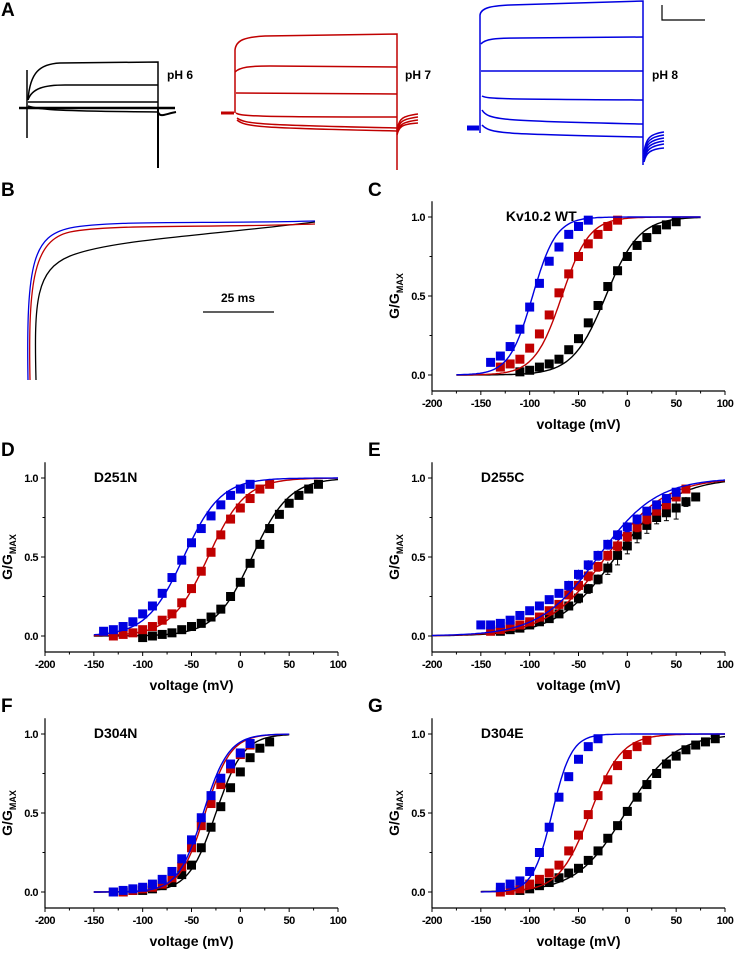 This screenshot has height=953, width=736. What do you see at coordinates (31, 735) in the screenshot?
I see `y-tick-label: 1.0` at bounding box center [31, 735].